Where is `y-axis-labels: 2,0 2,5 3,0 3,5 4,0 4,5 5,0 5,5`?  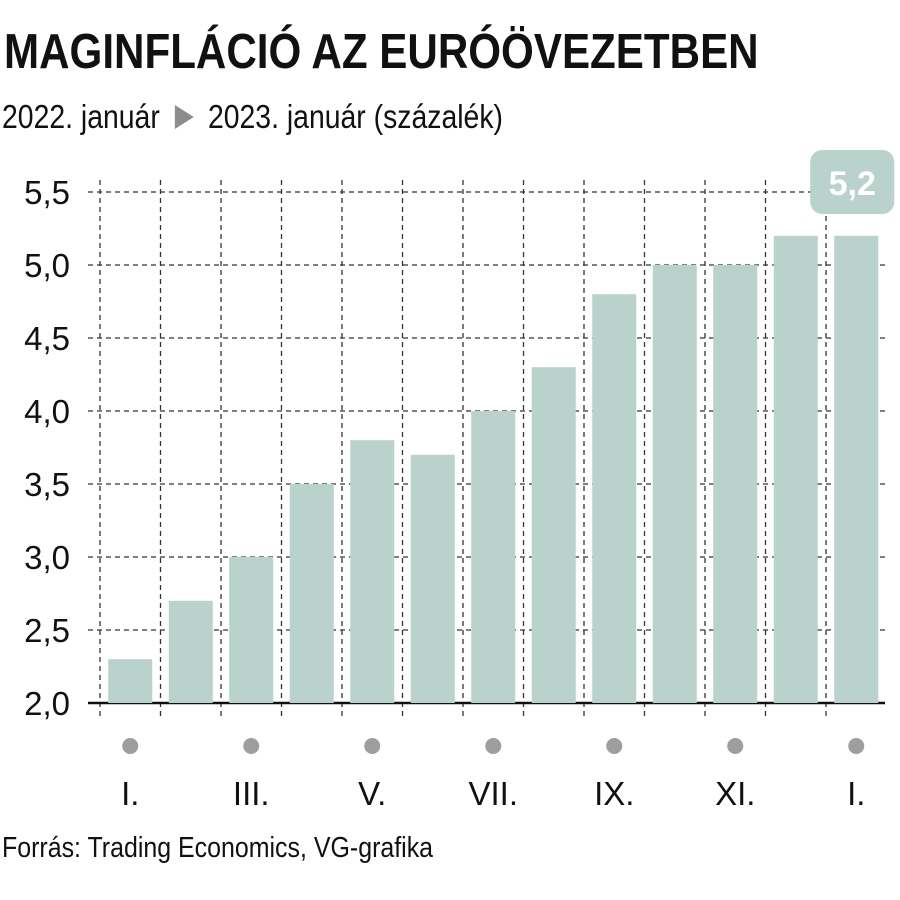
y-axis-labels: 2,0 2,5 3,0 3,5 4,0 4,5 5,0 5,5 is located at coordinates (47, 448).